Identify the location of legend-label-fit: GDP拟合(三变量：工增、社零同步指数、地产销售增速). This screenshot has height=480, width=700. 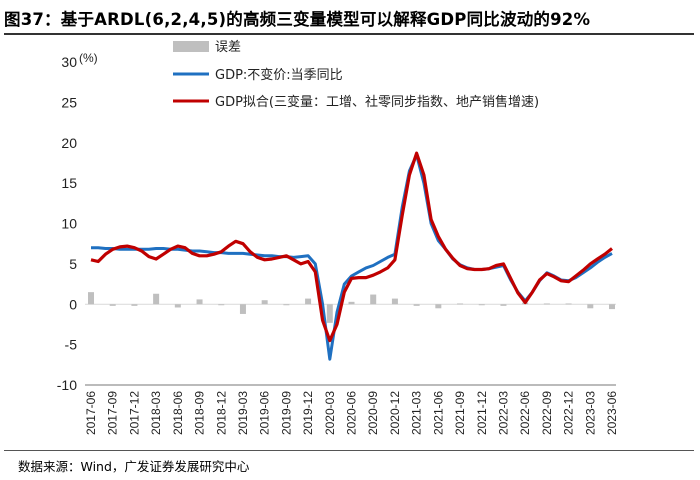
(377, 102).